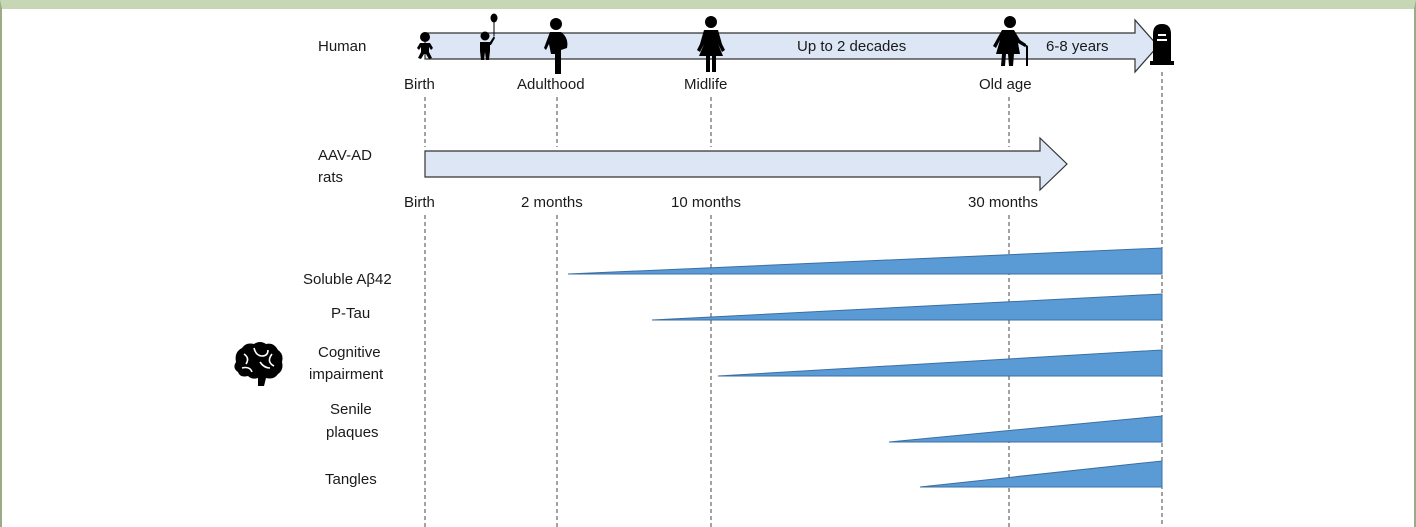 This screenshot has height=527, width=1416. What do you see at coordinates (419, 202) in the screenshot?
I see `rats-milestone-birth: Birth` at bounding box center [419, 202].